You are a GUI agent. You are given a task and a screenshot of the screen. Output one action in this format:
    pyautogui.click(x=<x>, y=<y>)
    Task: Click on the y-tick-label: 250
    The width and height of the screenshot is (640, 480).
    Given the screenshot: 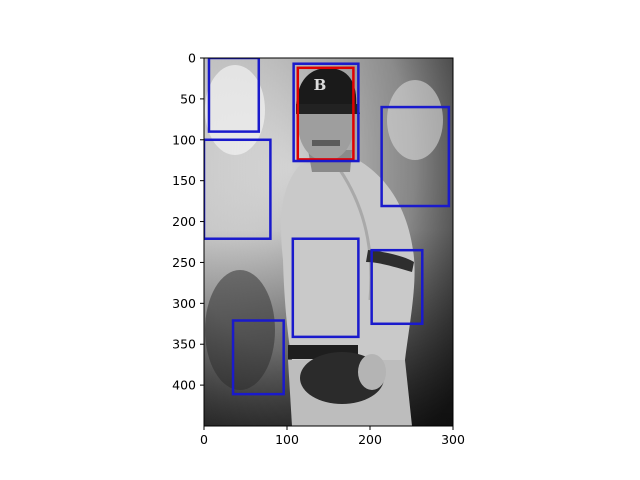 What is the action you would take?
    pyautogui.click(x=184, y=262)
    